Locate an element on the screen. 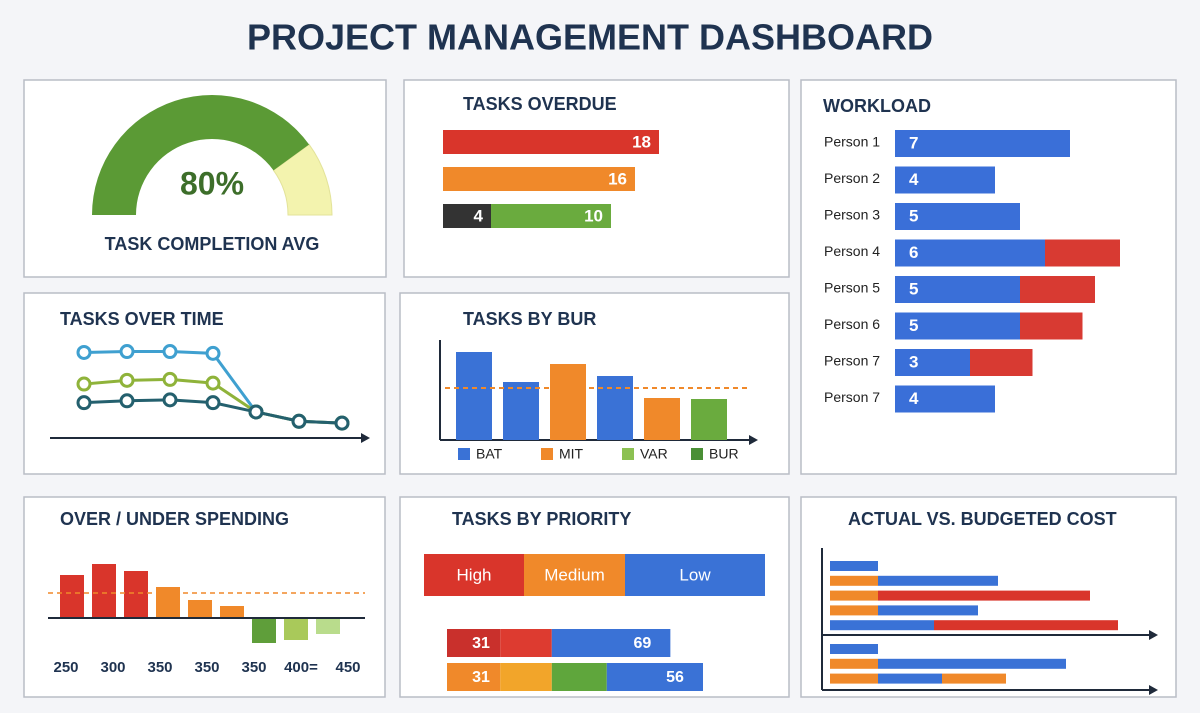  category-label: Person 4 is located at coordinates (852, 251).